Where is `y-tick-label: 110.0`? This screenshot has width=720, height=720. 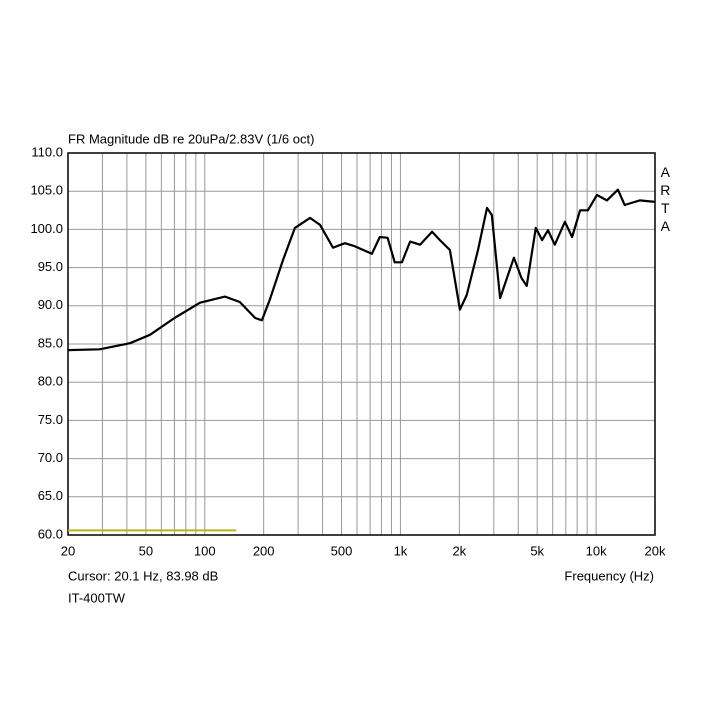 y-tick-label: 110.0 is located at coordinates (47, 151).